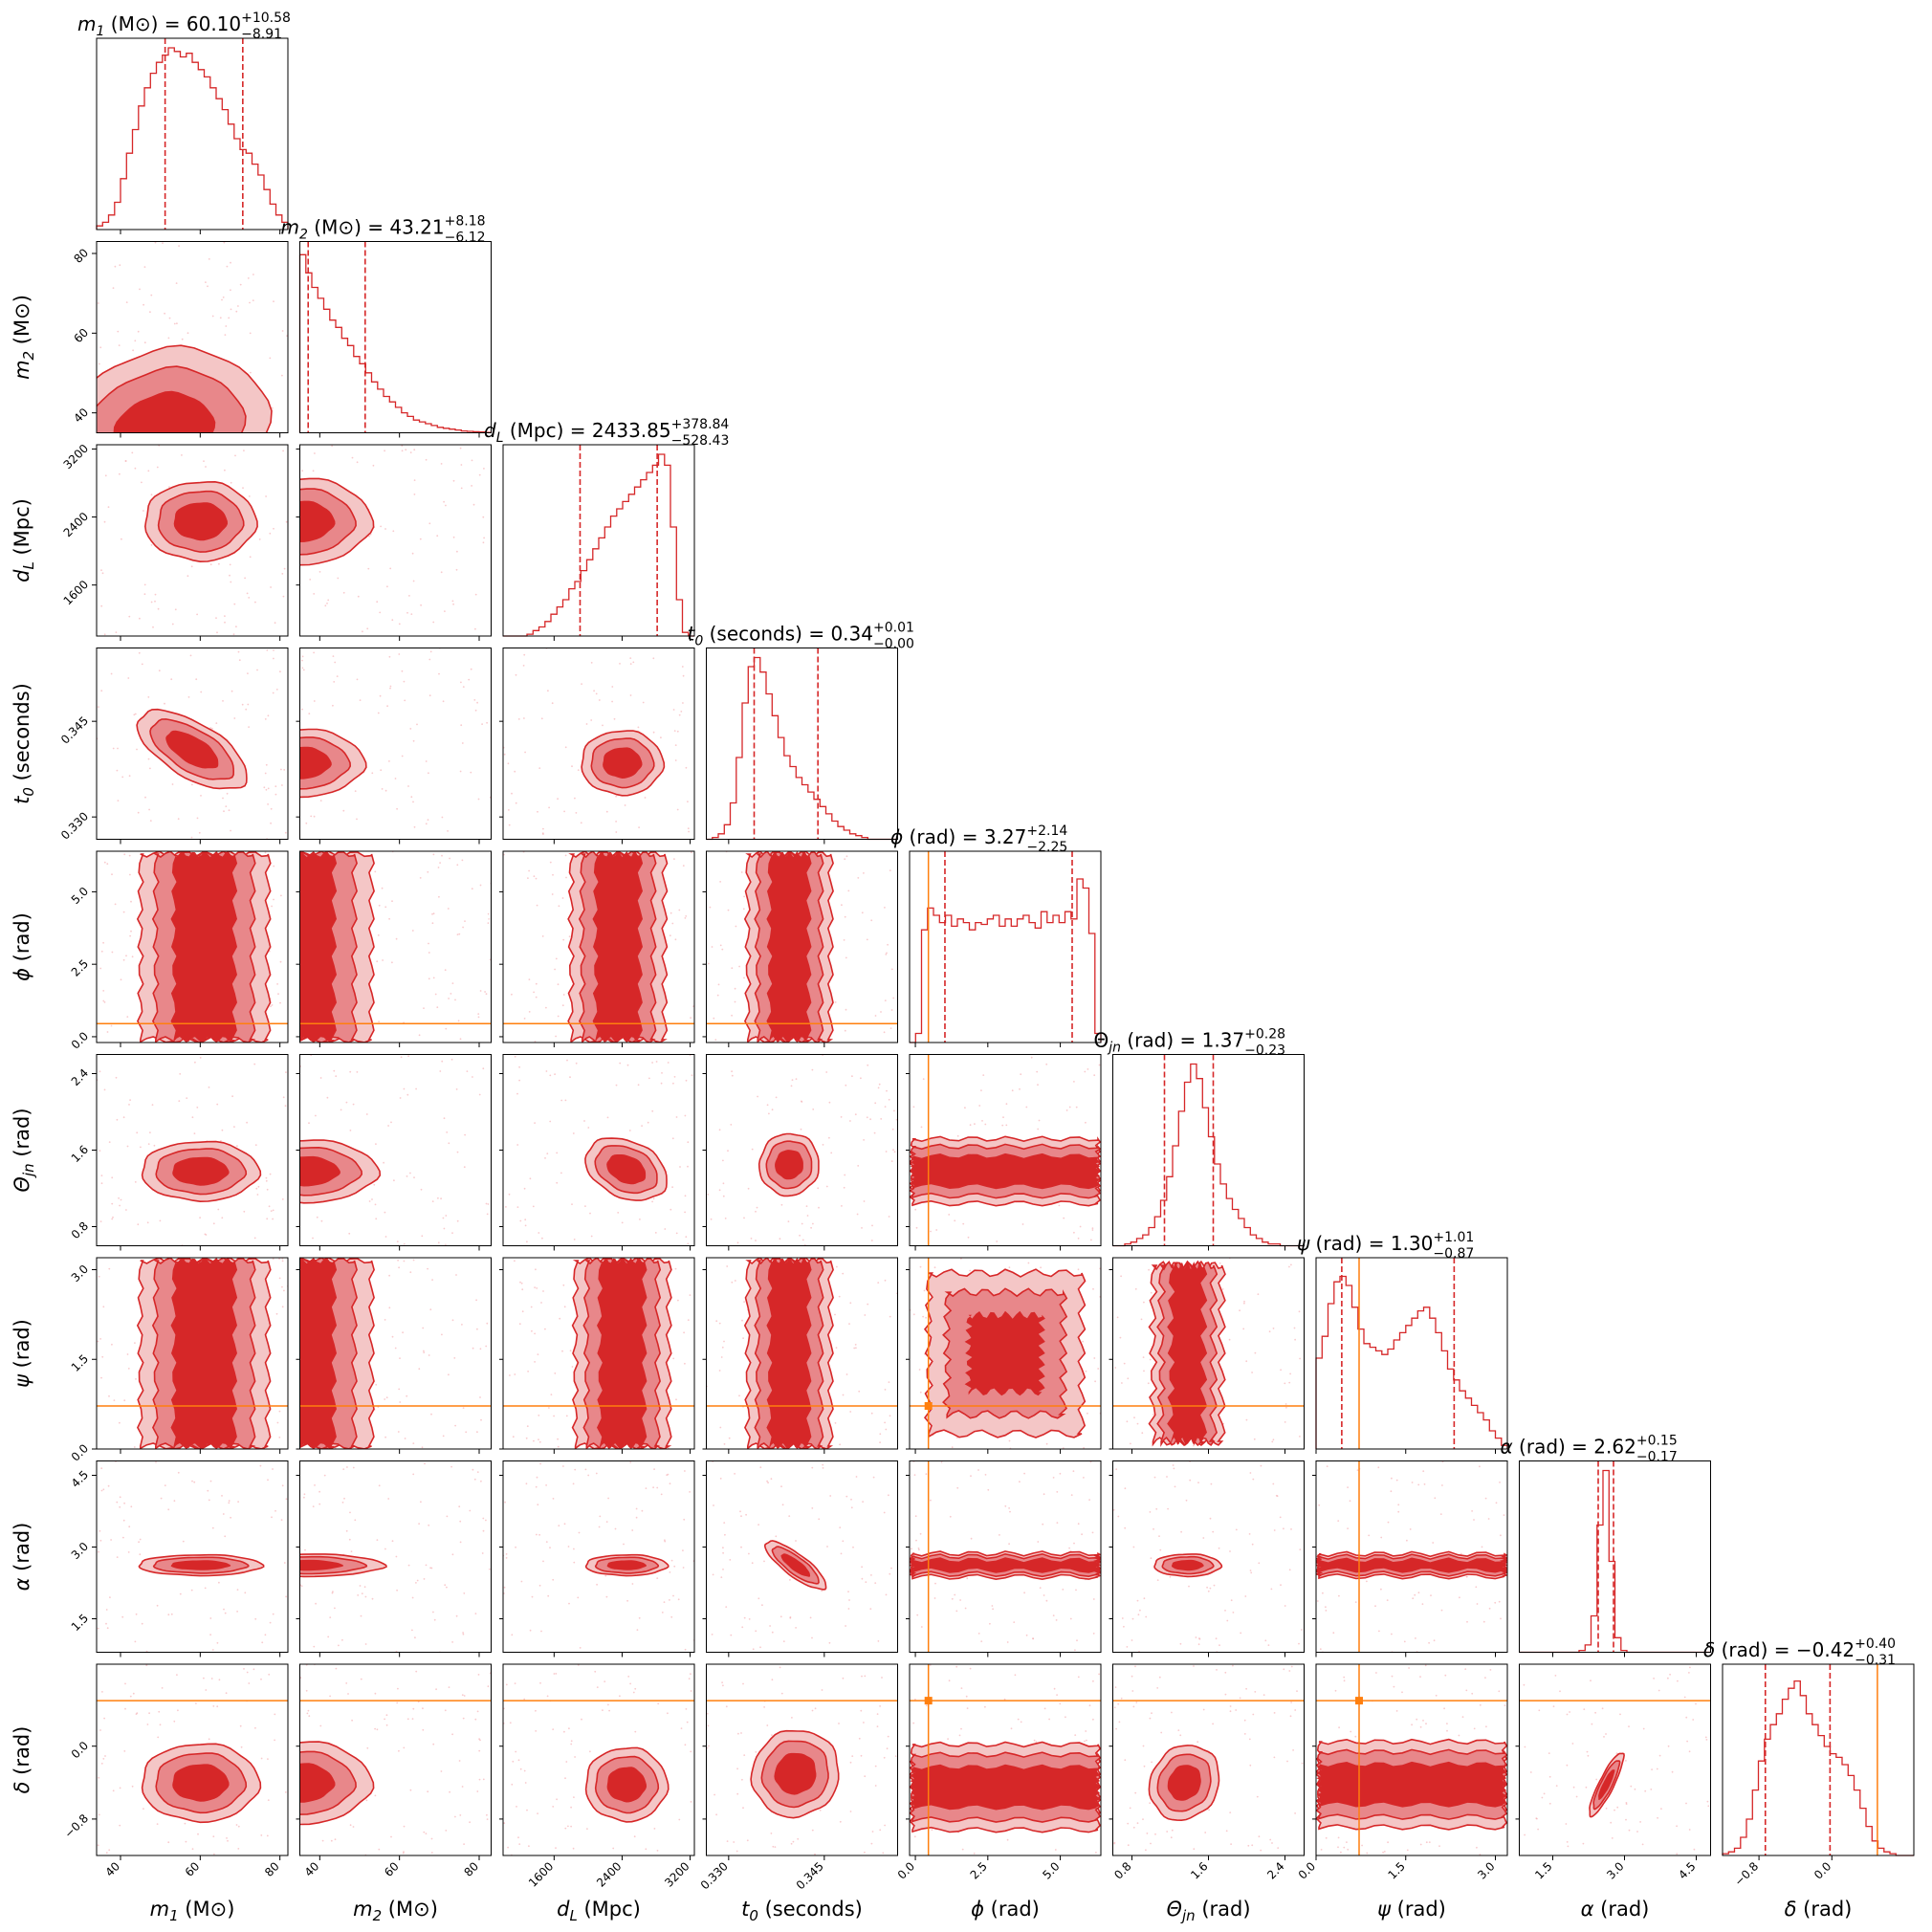  I want to click on hist-t0: t0 (seconds) = 0.34+0.01 −0.00, so click(801, 733).